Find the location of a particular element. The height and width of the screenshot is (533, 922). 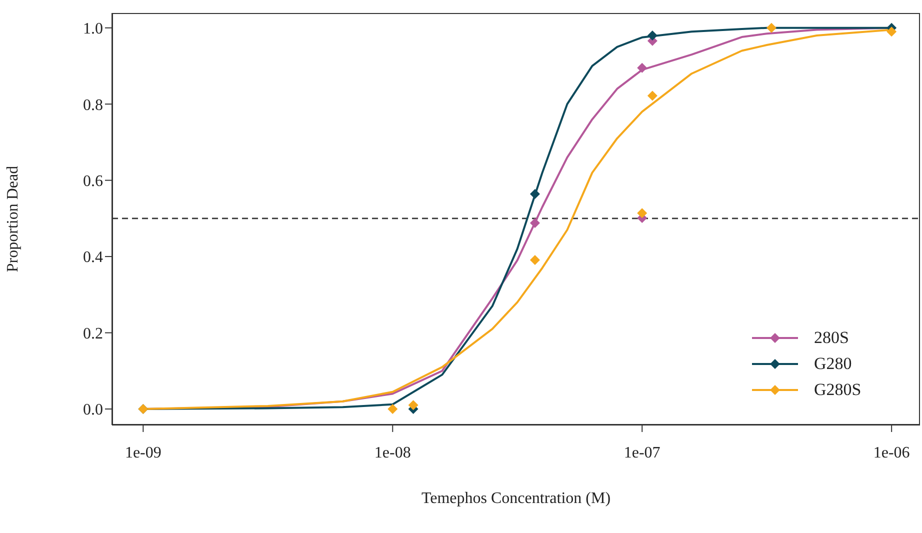

x-tick-label: 1e-06 is located at coordinates (891, 453).